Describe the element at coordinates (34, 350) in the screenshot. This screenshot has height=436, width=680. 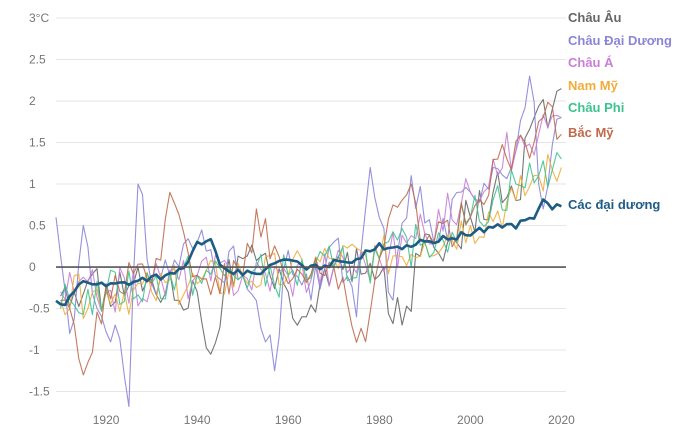
I see `y-tick-label: -1` at that location.